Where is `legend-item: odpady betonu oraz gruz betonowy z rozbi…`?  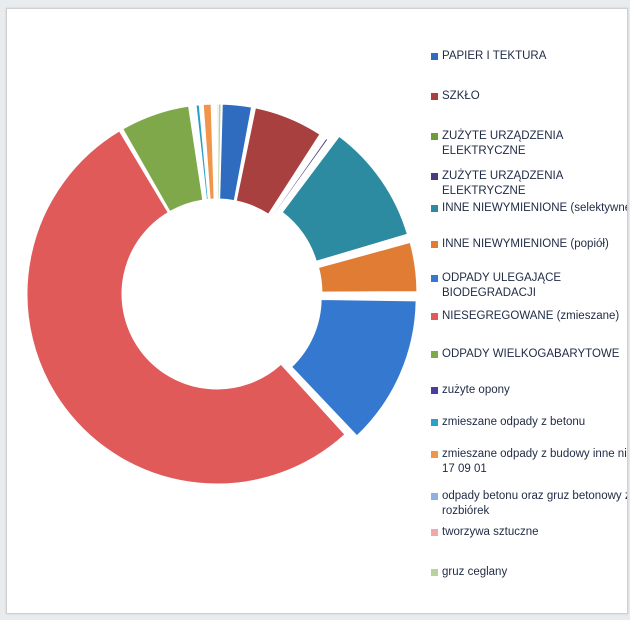
legend-item: odpady betonu oraz gruz betonowy z rozbi… is located at coordinates (529, 504).